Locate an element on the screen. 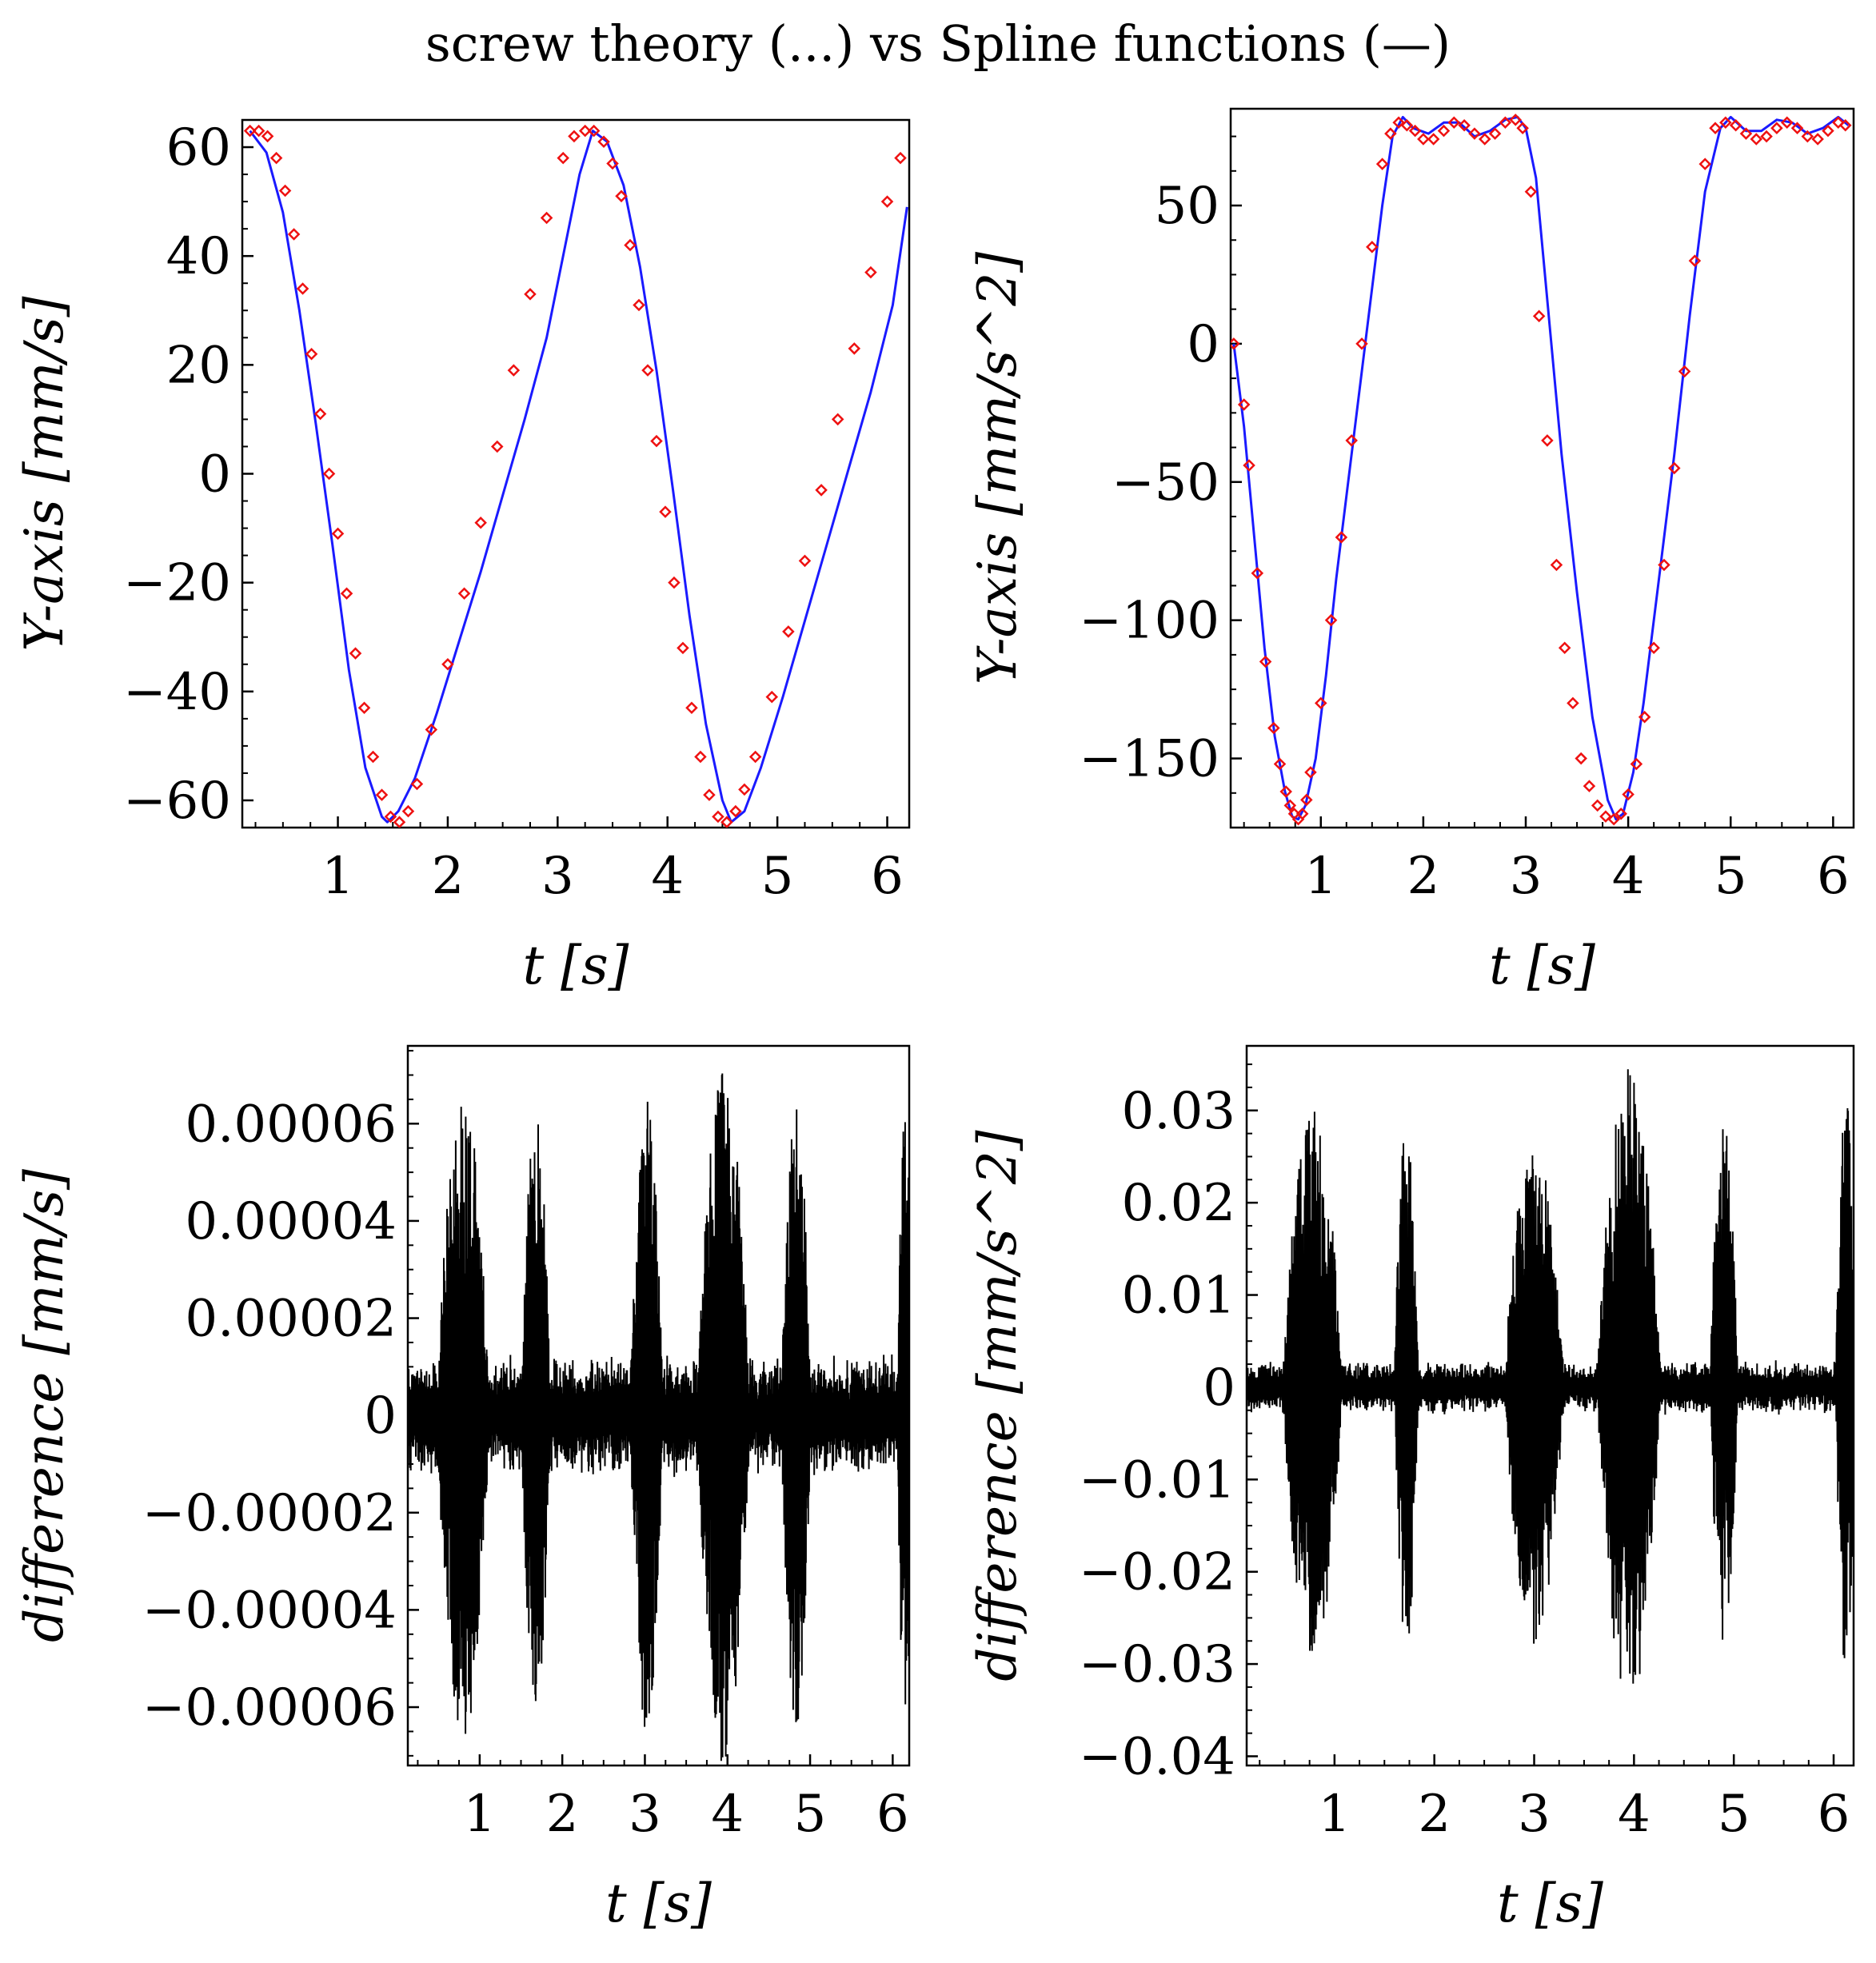  y-tick-label: −0.01 is located at coordinates (1157, 1480).